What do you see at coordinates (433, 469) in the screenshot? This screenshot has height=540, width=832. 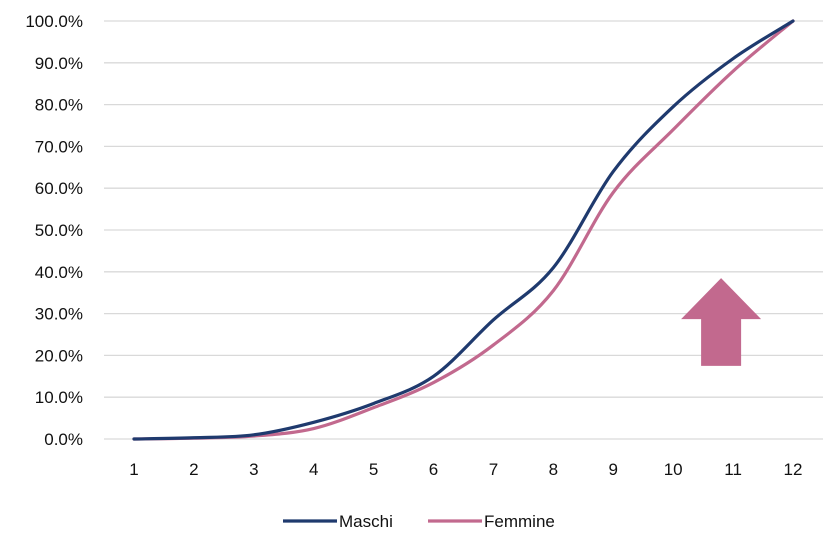 I see `x-tick-label: 6` at bounding box center [433, 469].